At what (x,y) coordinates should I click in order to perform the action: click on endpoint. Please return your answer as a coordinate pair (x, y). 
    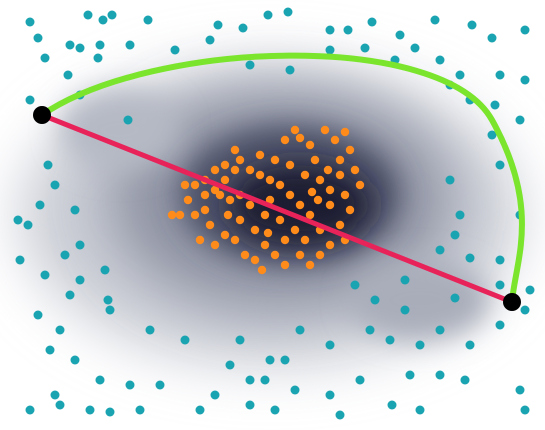
    Looking at the image, I should click on (512, 302).